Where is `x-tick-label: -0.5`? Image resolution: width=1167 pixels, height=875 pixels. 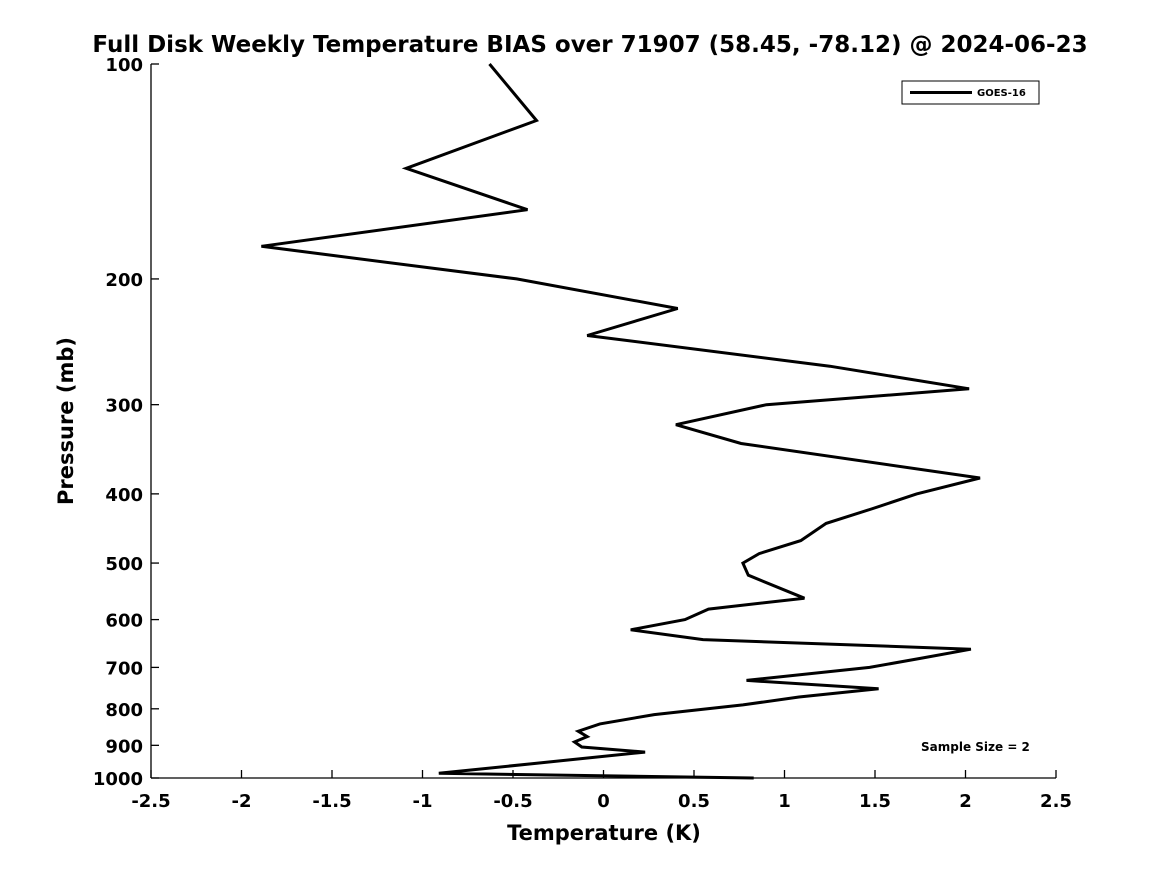 x-tick-label: -0.5 is located at coordinates (512, 801).